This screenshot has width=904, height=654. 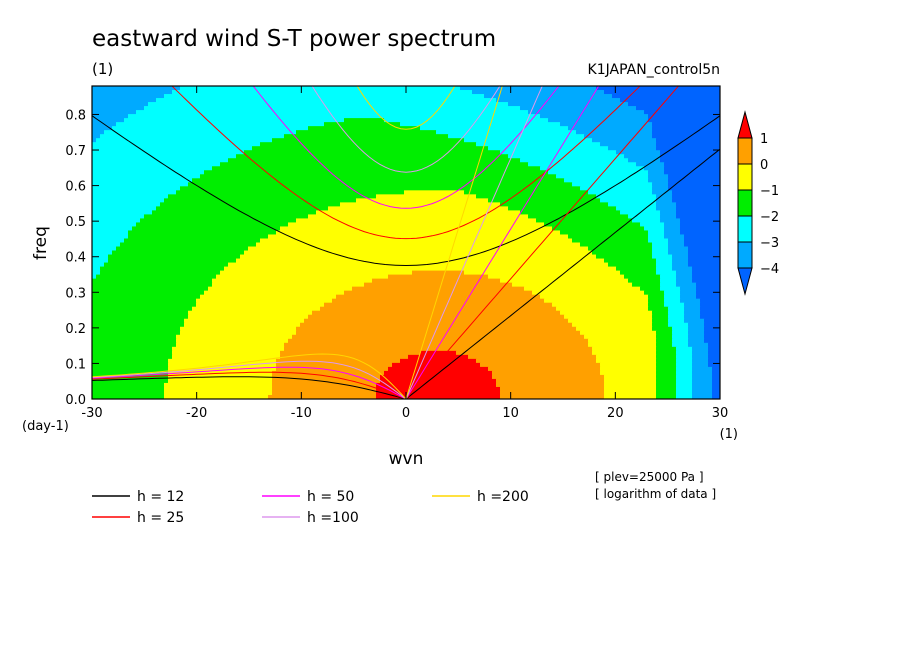 I want to click on y-tick-label: 0.2, so click(x=75, y=329).